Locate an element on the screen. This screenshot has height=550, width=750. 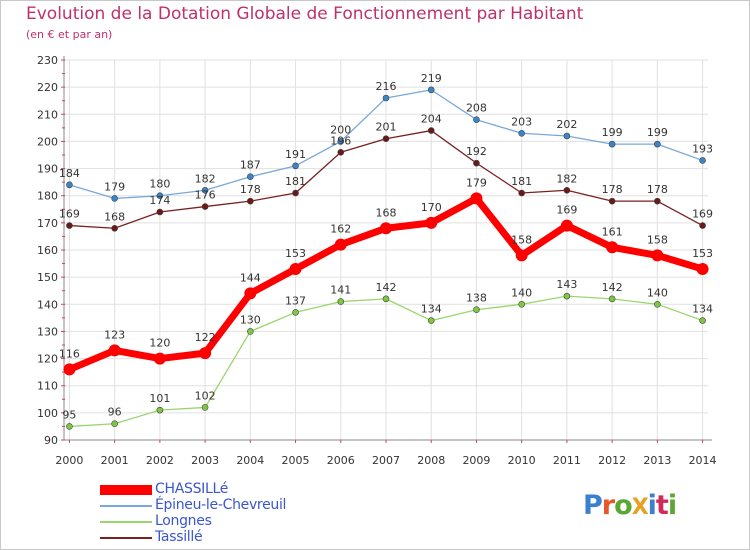
data-label: 143 is located at coordinates (566, 284).